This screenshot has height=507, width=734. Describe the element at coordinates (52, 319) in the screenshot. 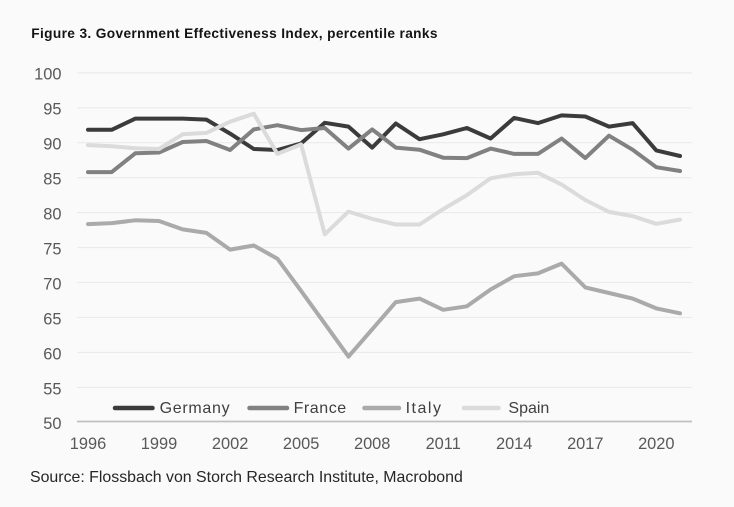

I see `svg-text: 65` at that location.